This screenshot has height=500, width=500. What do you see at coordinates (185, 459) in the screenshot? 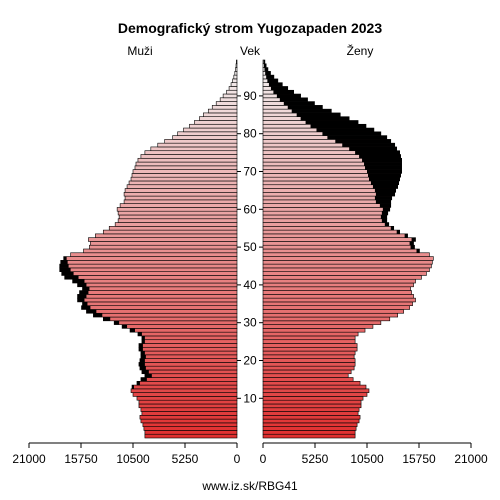
I see `x-tick-label-3: 5250` at bounding box center [185, 459].